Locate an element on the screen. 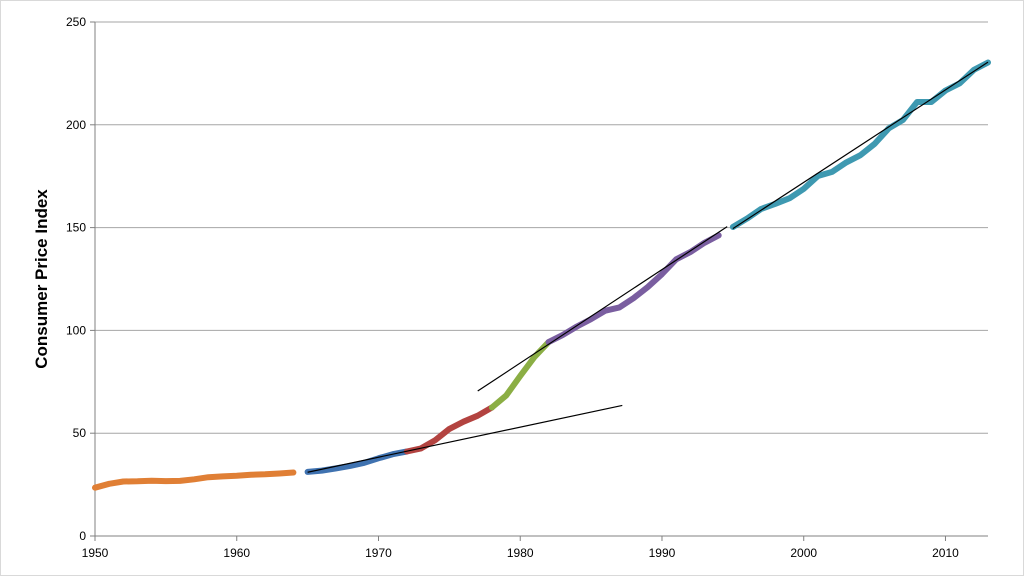 The height and width of the screenshot is (576, 1024). y-tick-label: 250 is located at coordinates (76, 22).